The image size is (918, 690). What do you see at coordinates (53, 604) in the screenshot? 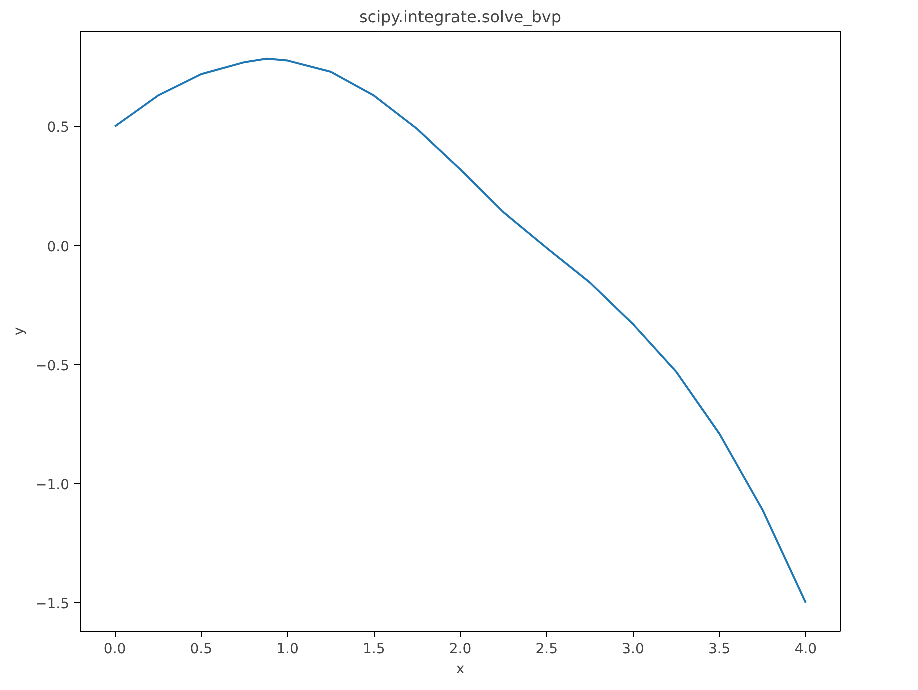
I see `y-tick-label: −1.5` at bounding box center [53, 604].